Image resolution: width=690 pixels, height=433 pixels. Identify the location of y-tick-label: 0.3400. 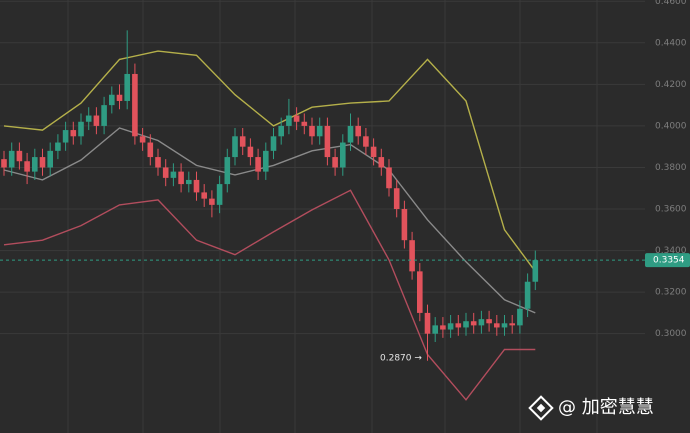
(671, 251).